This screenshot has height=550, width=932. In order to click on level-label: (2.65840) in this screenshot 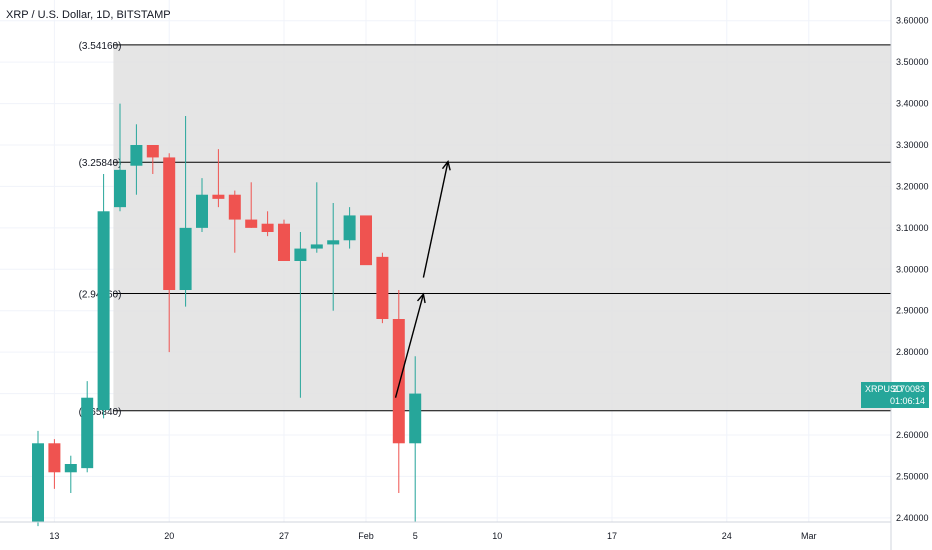, I will do `click(100, 412)`.